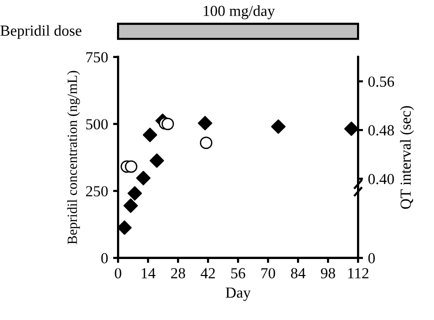 Image resolution: width=434 pixels, height=320 pixels. I want to click on y-tick-label: 500, so click(97, 124).